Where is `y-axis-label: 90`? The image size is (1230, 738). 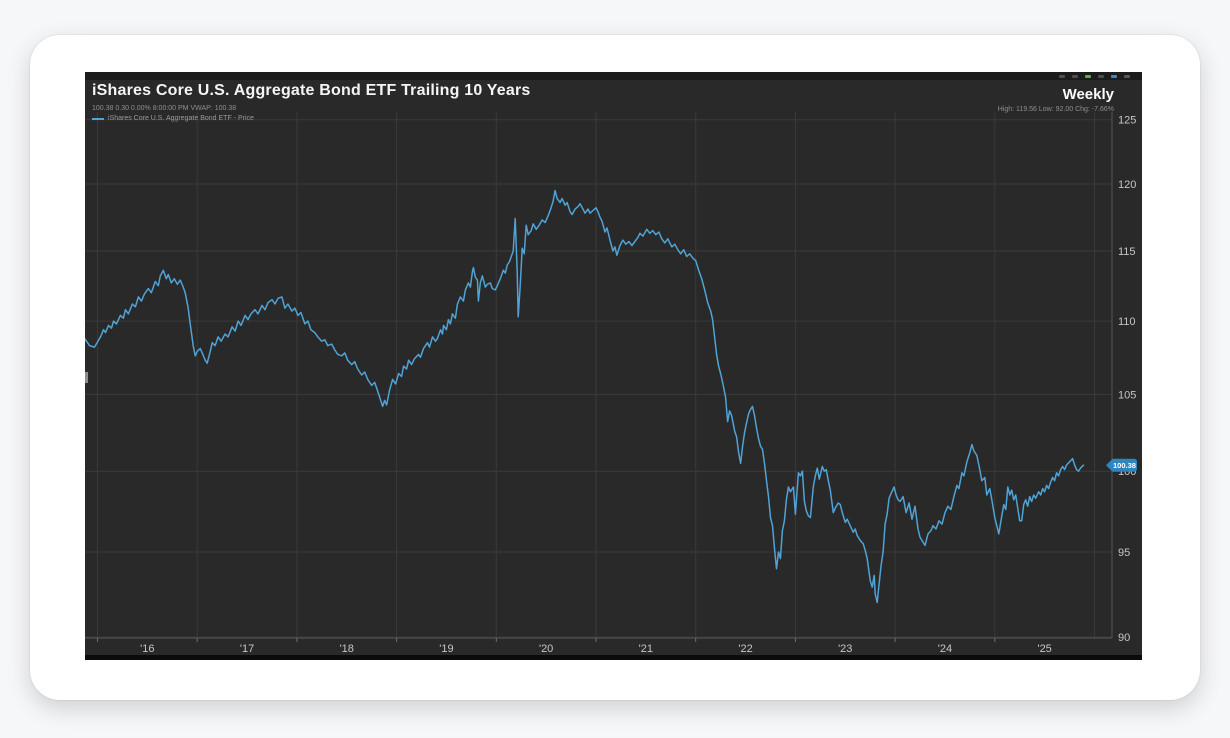 y-axis-label: 90 is located at coordinates (1124, 638).